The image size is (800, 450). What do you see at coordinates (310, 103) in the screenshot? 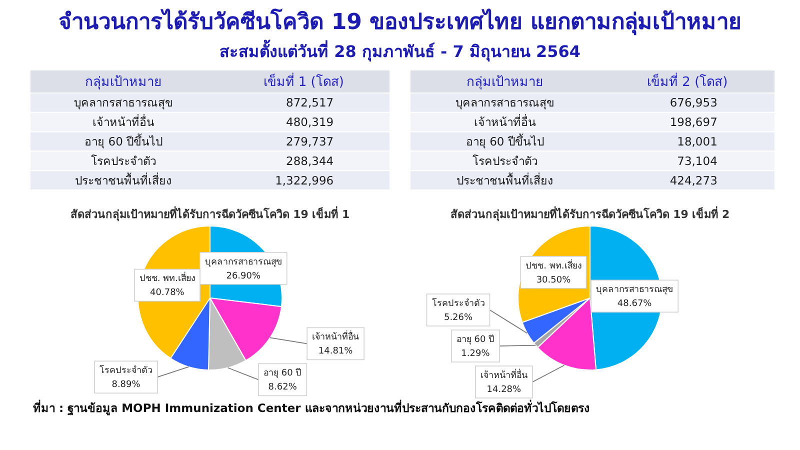
I see `data-label: 872,517` at bounding box center [310, 103].